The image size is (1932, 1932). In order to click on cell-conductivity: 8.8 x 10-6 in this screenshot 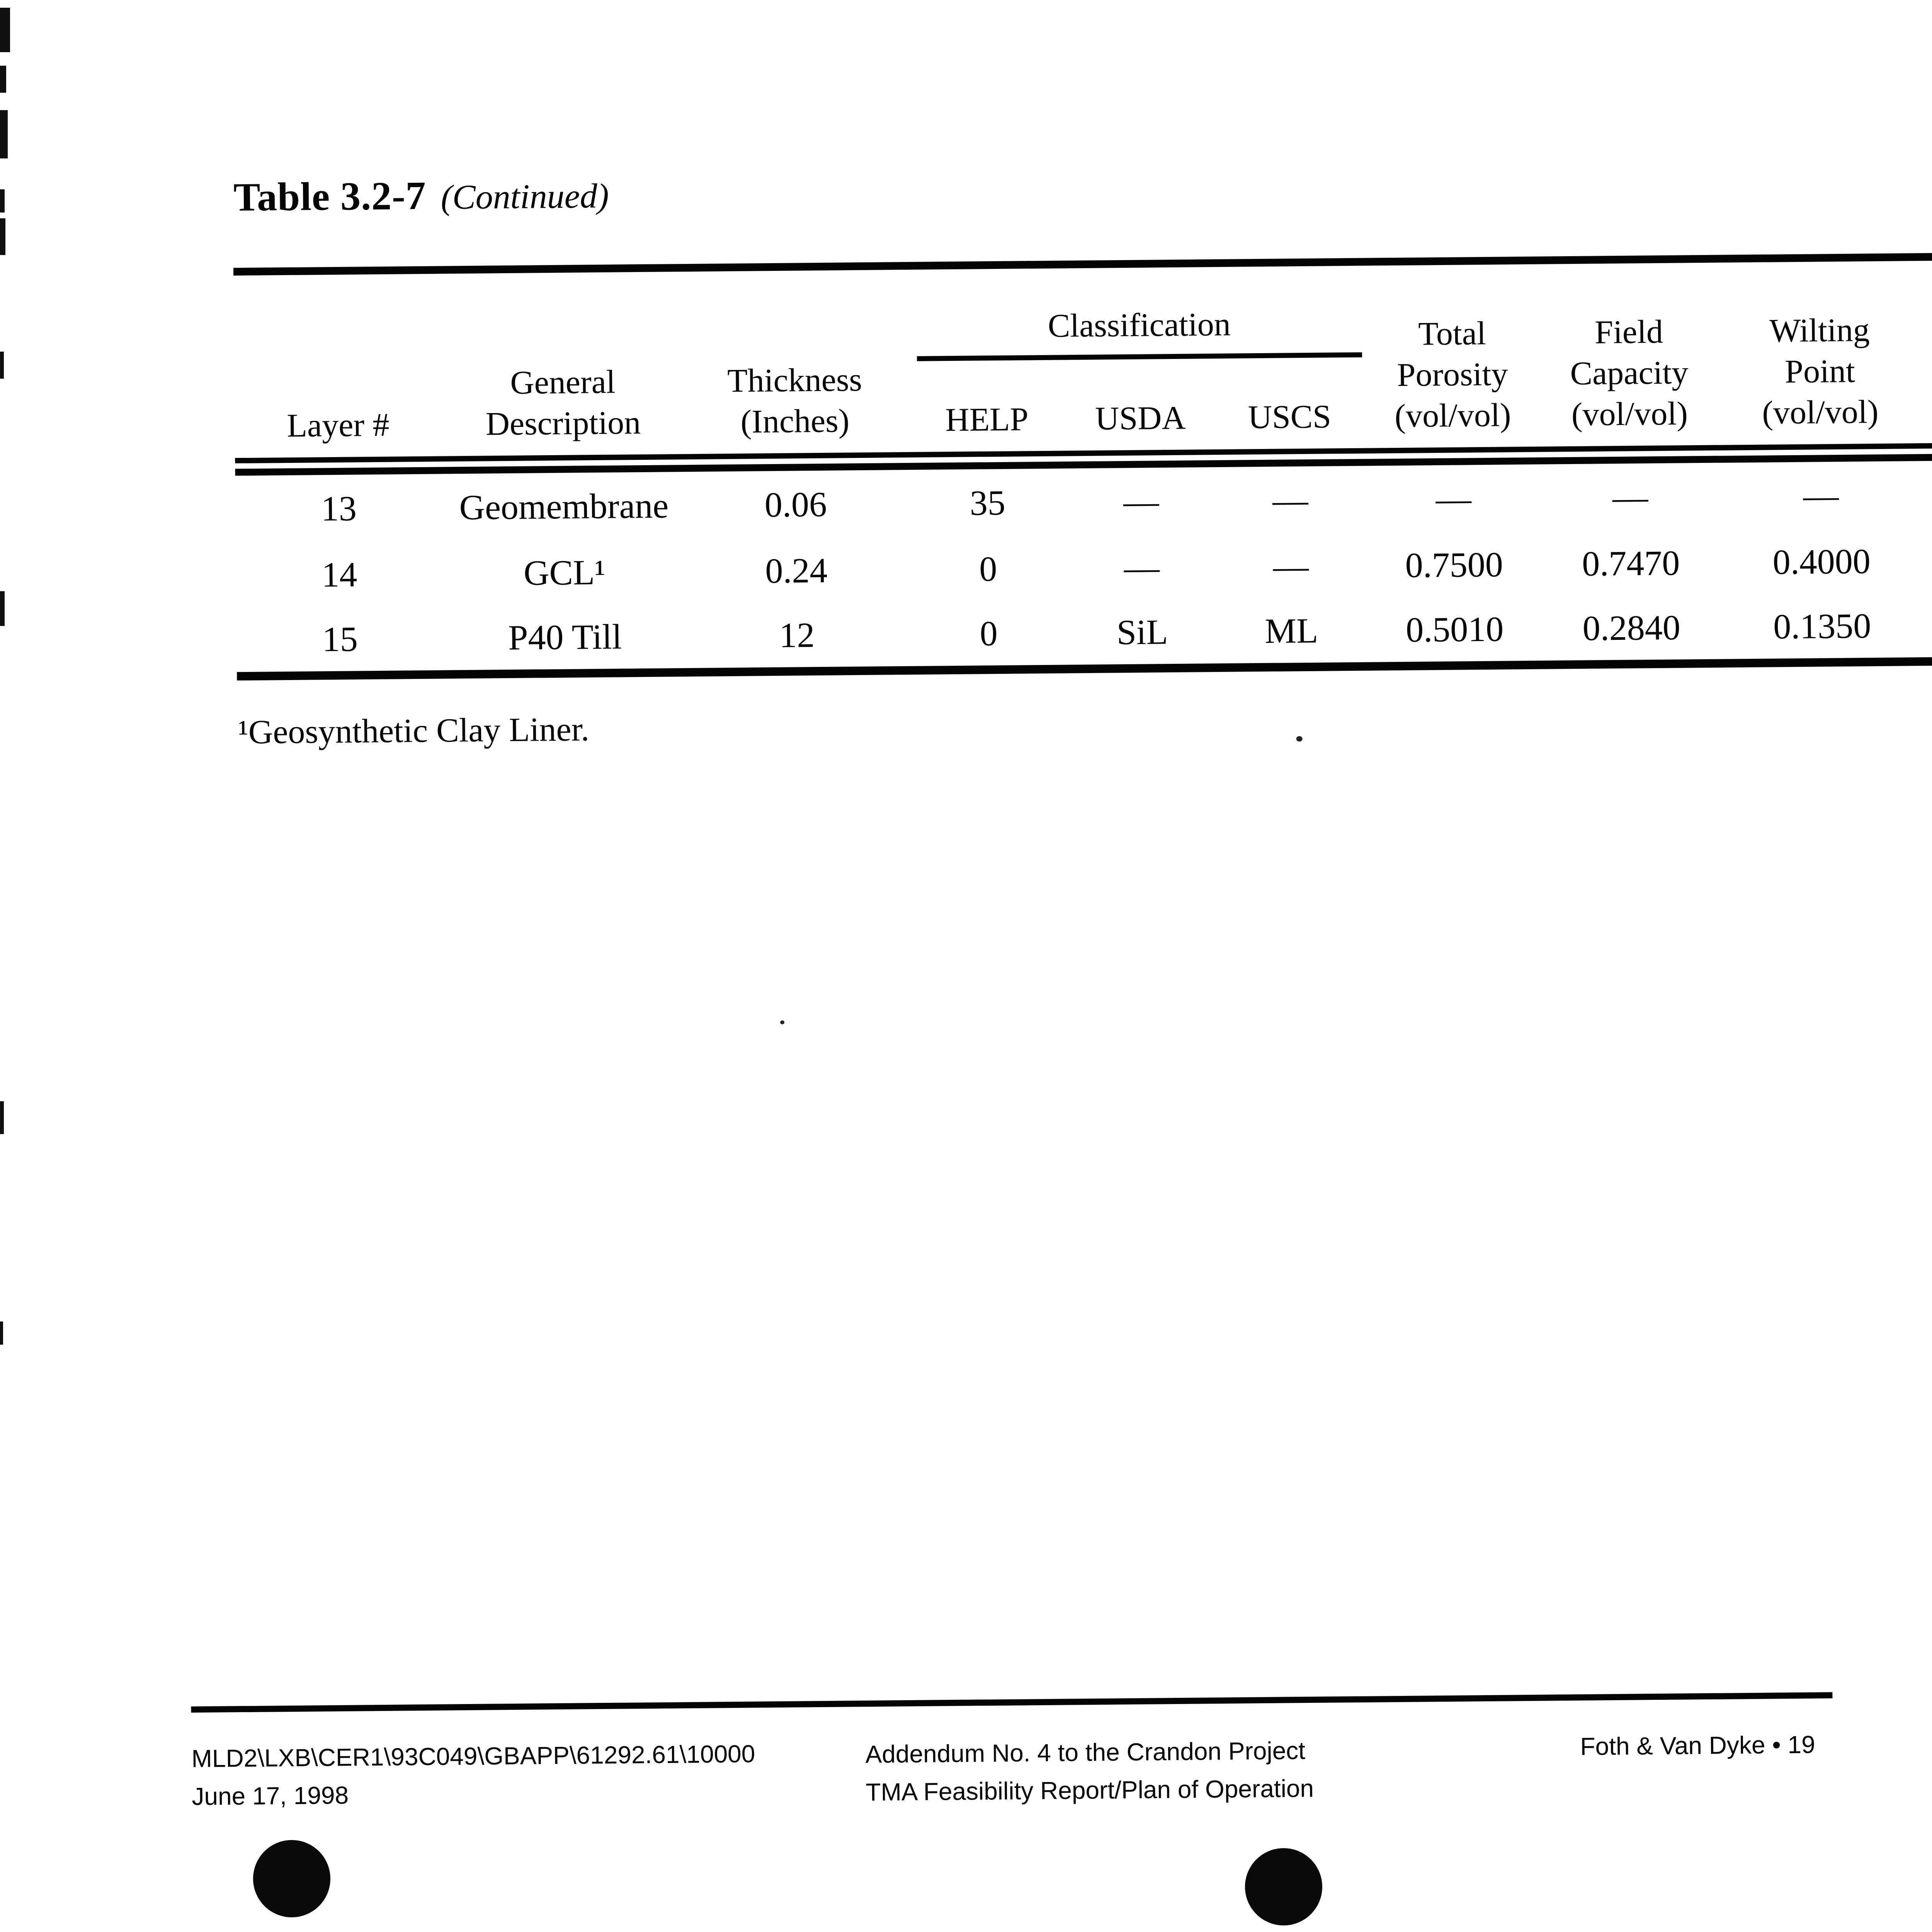, I will do `click(1927, 560)`.